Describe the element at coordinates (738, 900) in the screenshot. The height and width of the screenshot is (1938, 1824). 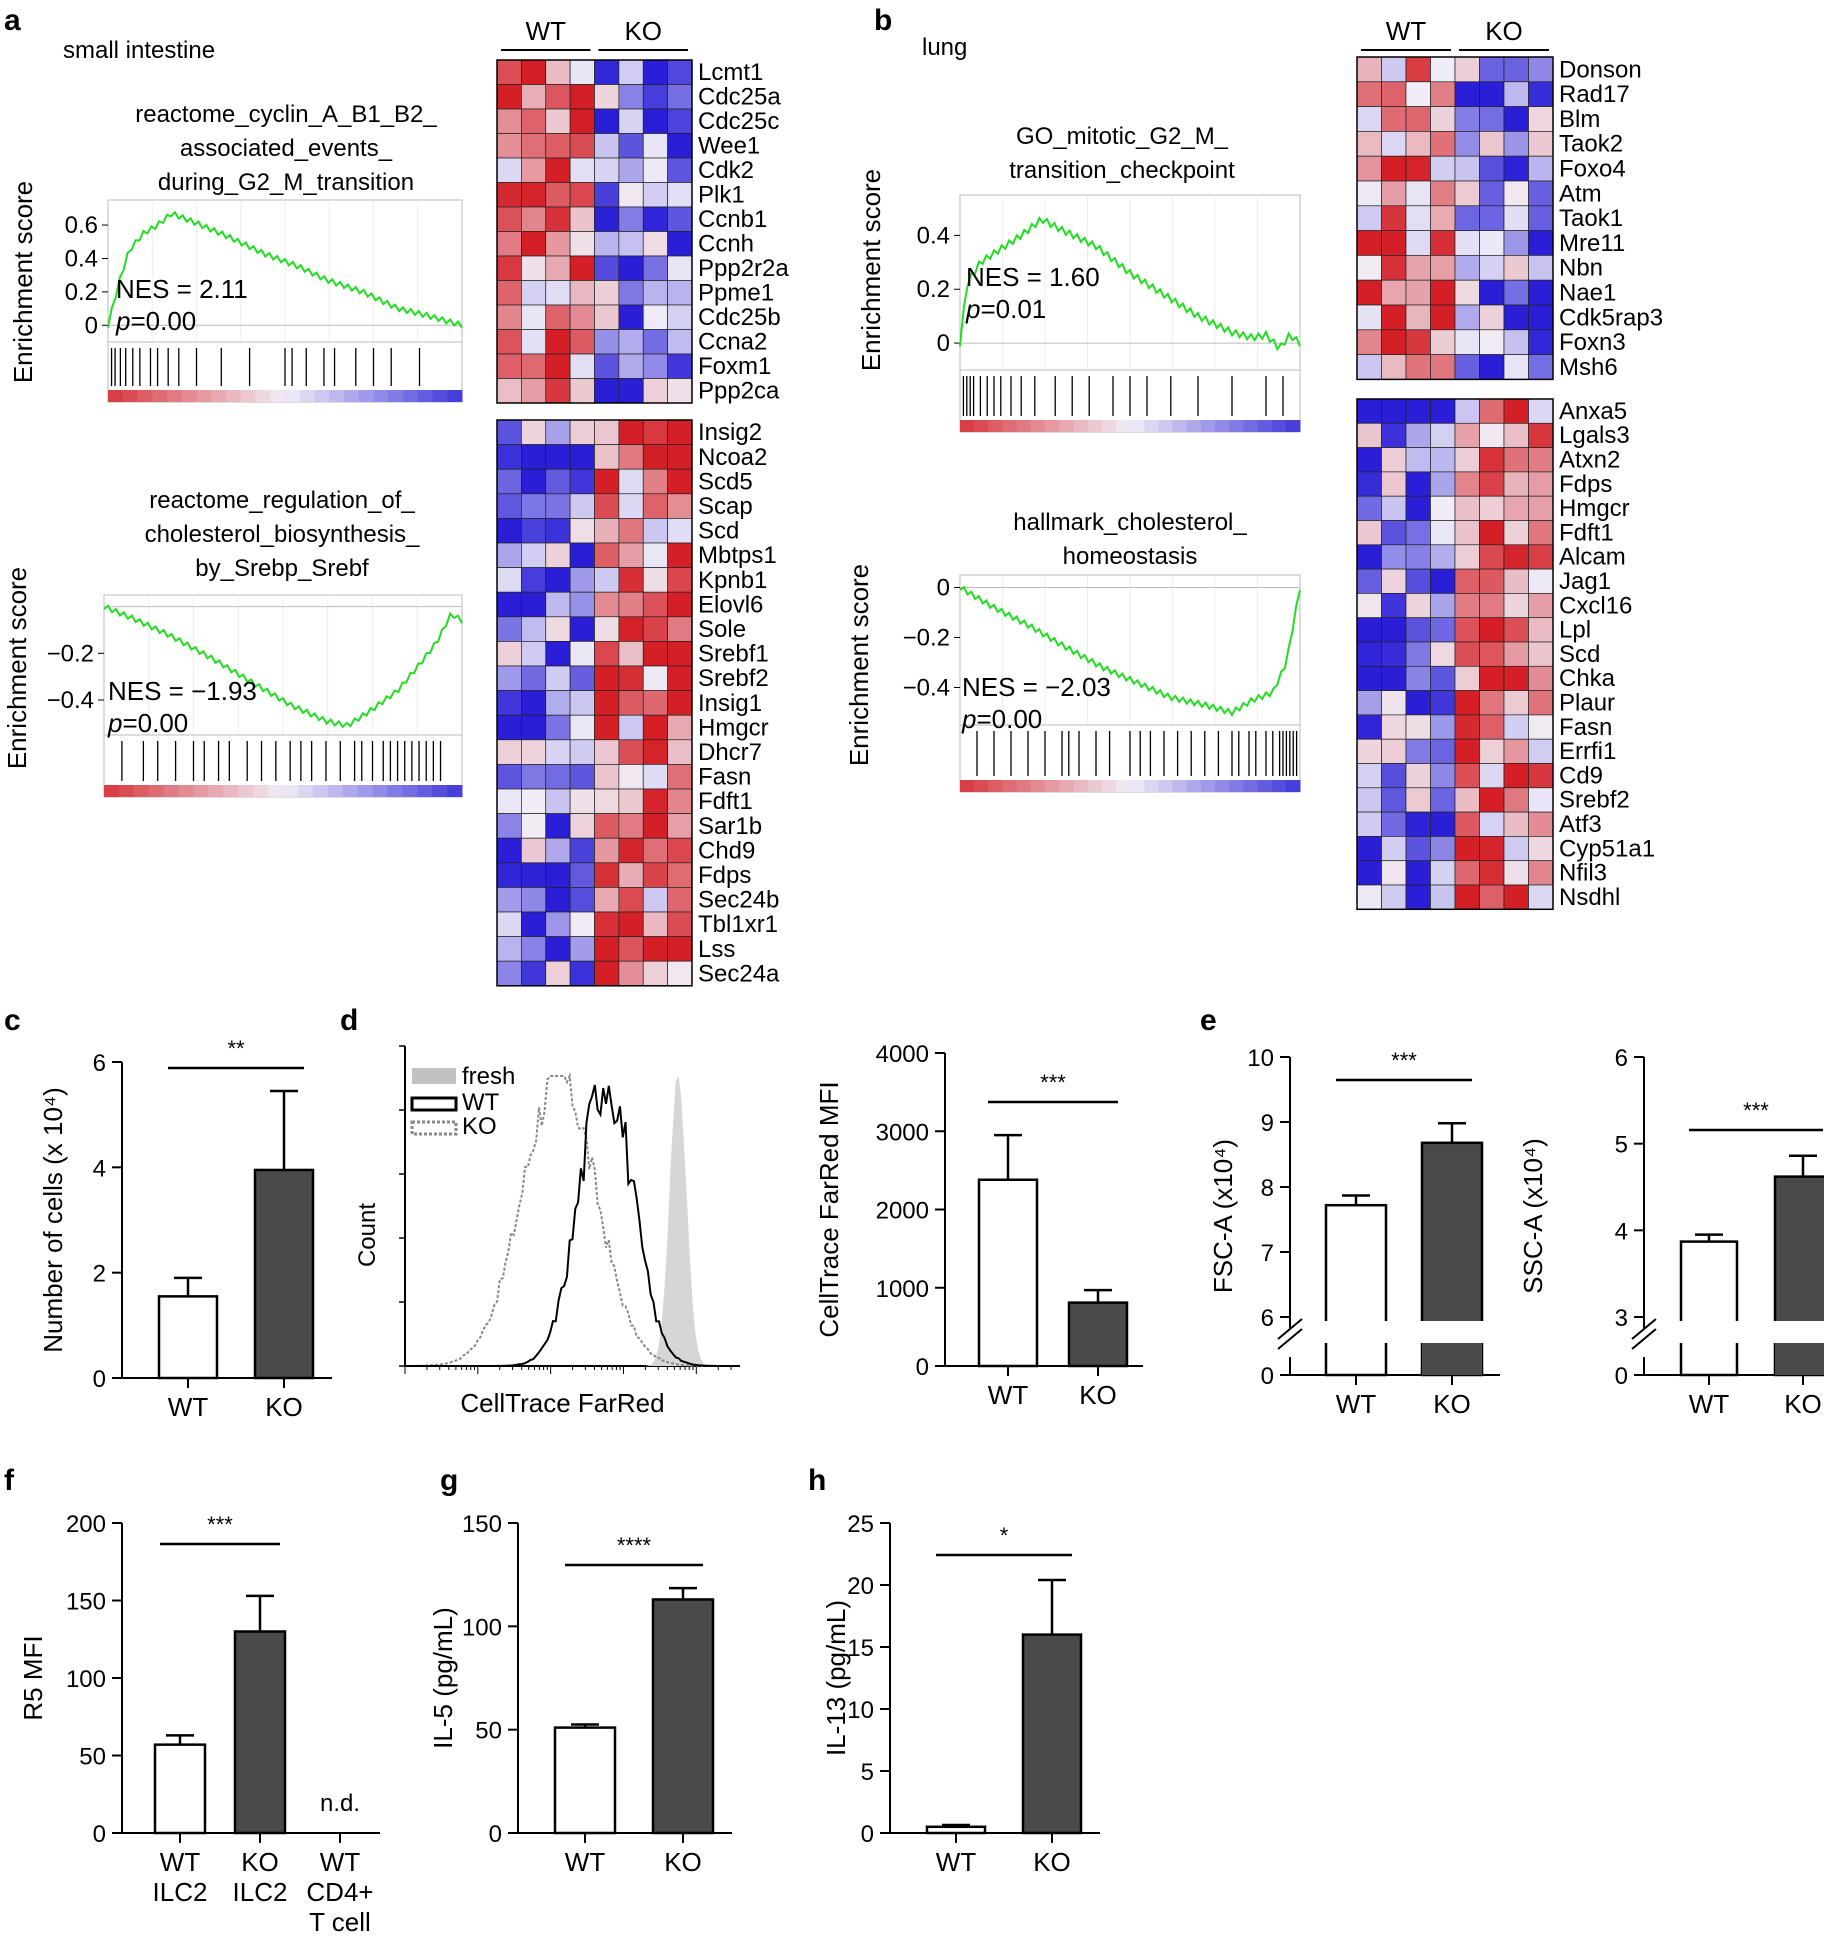
I see `heatmap-gene-label-a-bottom: Sec24b` at that location.